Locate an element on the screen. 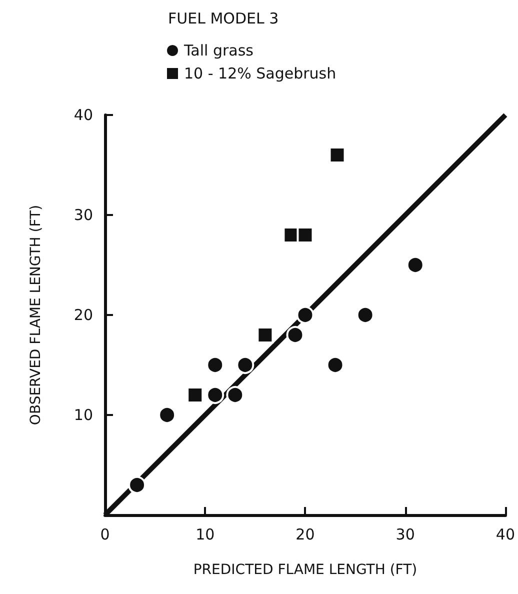  y-tick-label: 30 is located at coordinates (83, 215).